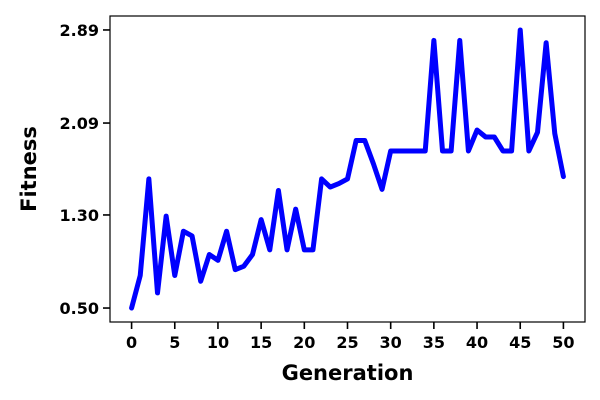  Describe the element at coordinates (79, 308) in the screenshot. I see `y-tick-label: 0.50` at that location.